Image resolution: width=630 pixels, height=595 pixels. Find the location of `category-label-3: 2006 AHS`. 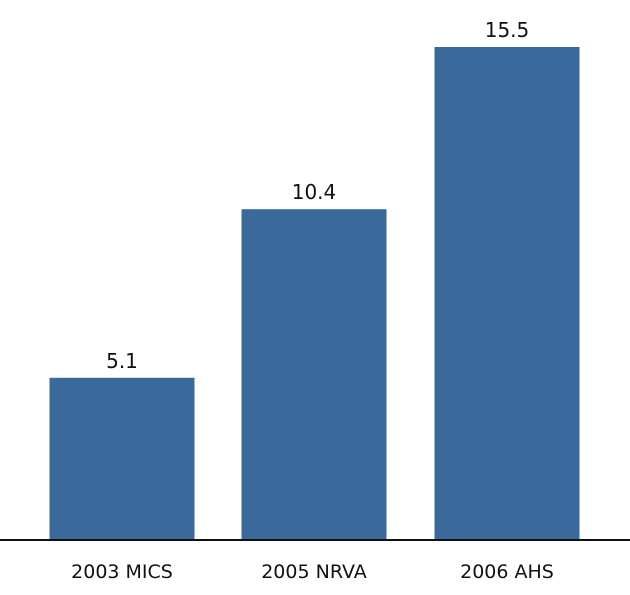

category-label-3: 2006 AHS is located at coordinates (507, 572).